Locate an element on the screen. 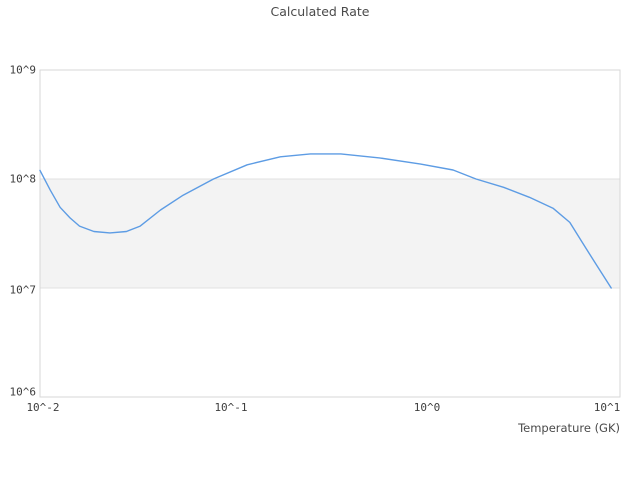  y-tick-1e8: 10^8 is located at coordinates (23, 179).